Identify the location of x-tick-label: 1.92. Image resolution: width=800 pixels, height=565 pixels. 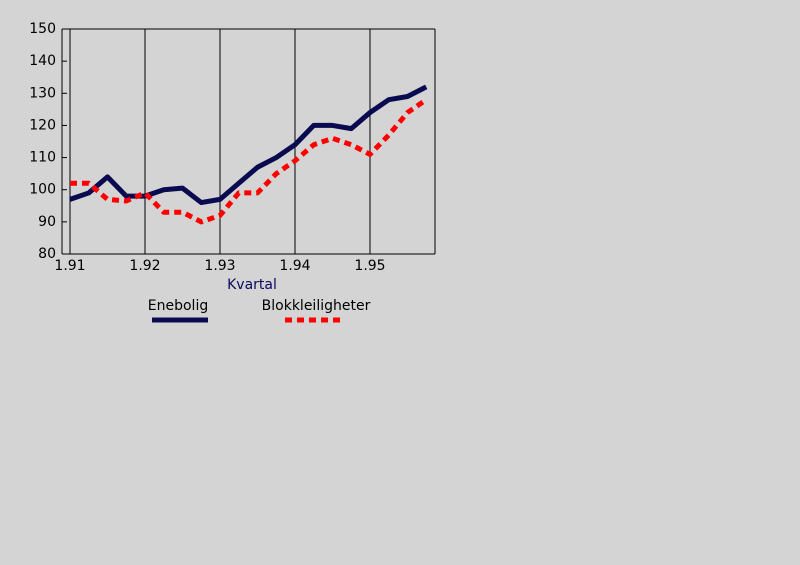
(144, 266).